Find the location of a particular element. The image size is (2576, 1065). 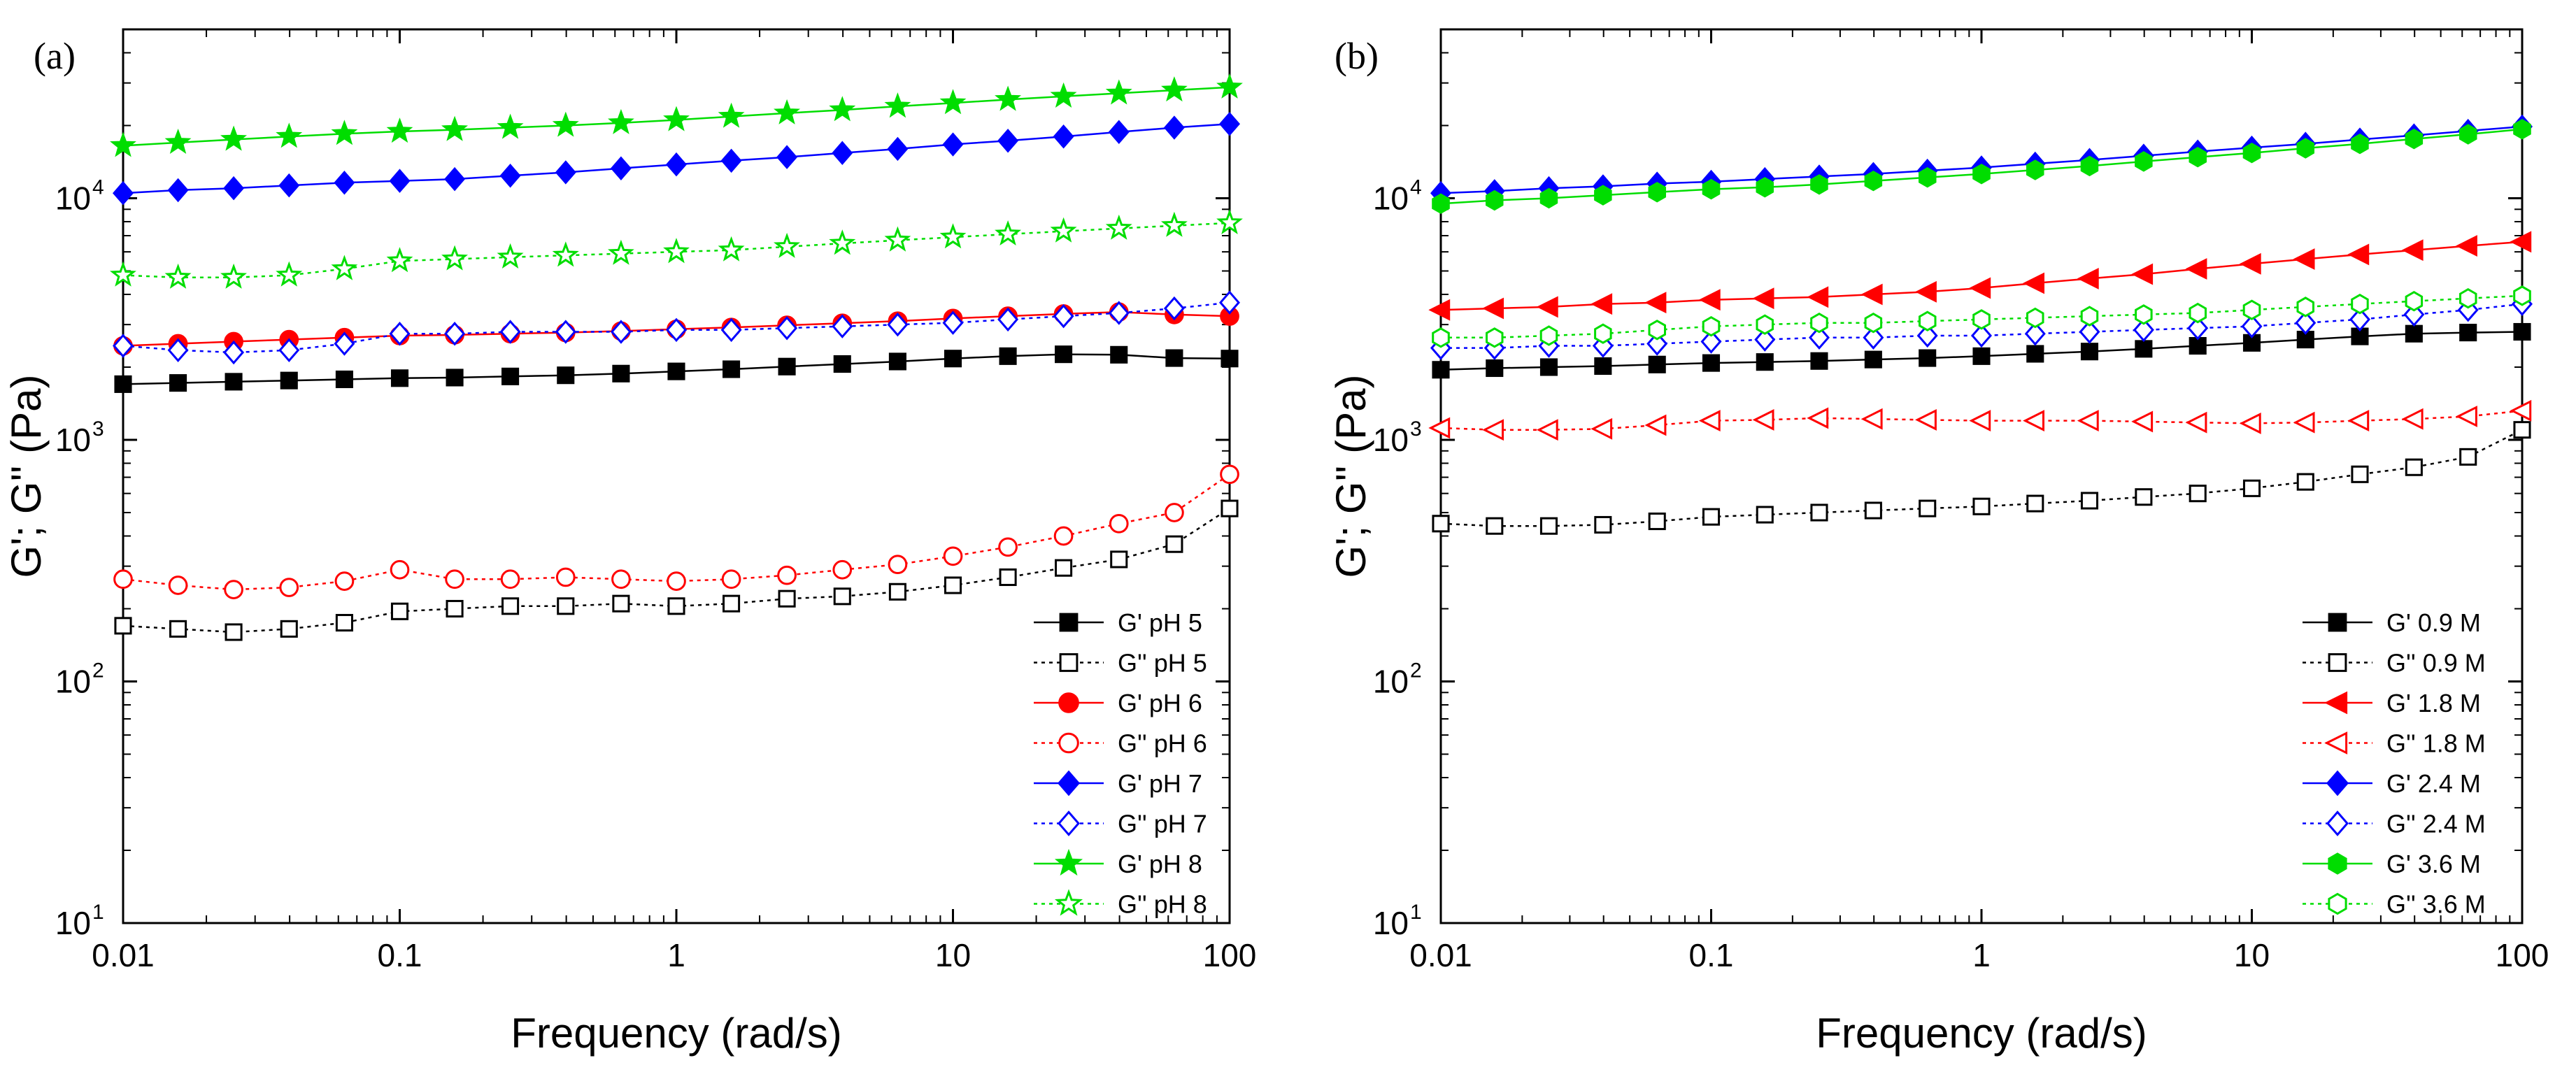

y-tick-label: 10 is located at coordinates (73, 198).